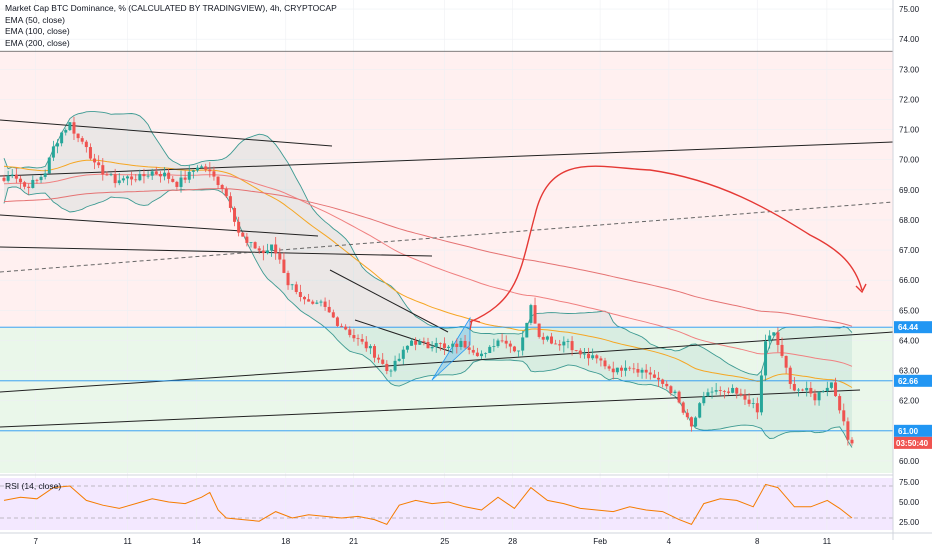 The height and width of the screenshot is (550, 932). Describe the element at coordinates (909, 401) in the screenshot. I see `price-tick-label: 62.00` at that location.